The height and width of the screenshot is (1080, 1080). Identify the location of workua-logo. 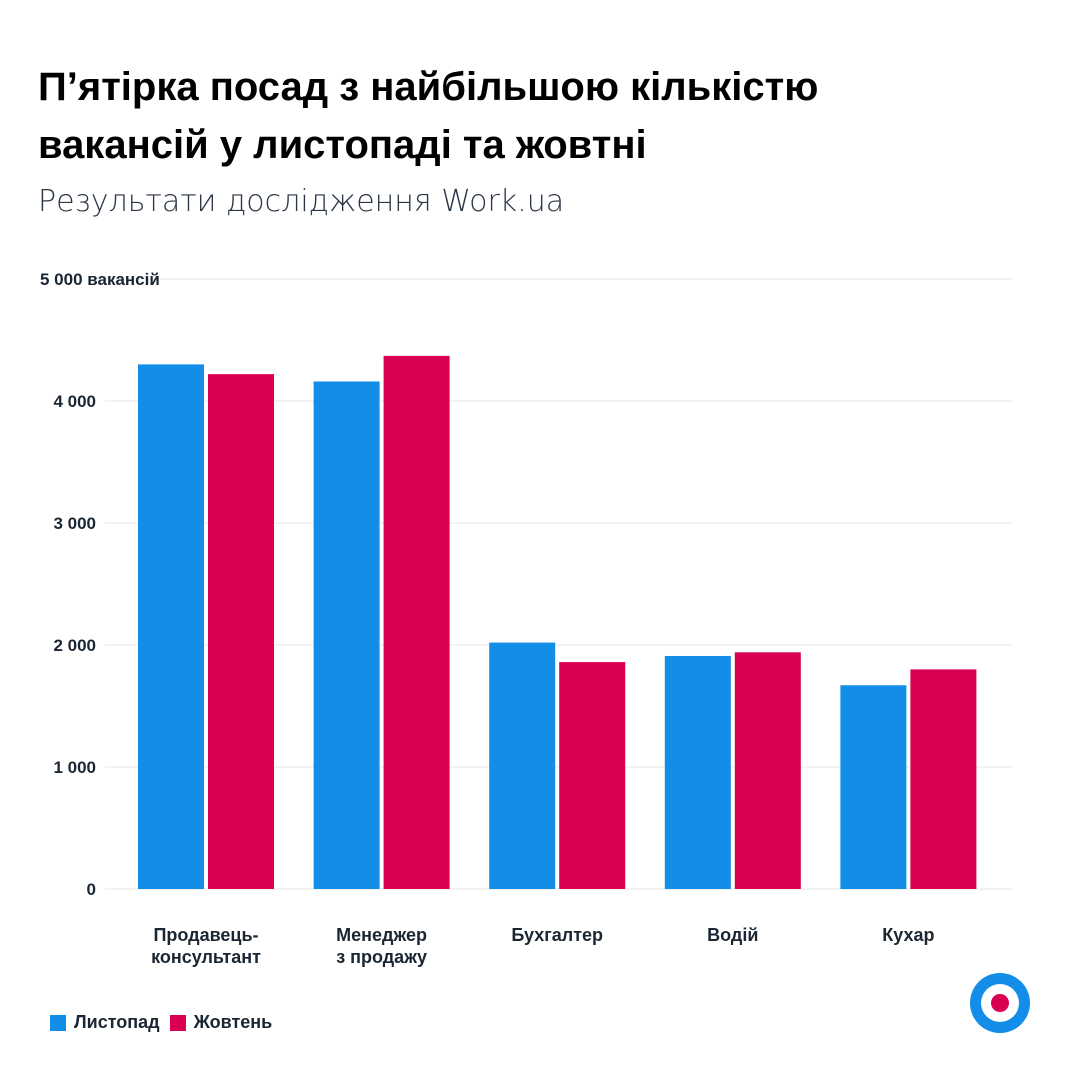
(1000, 1003).